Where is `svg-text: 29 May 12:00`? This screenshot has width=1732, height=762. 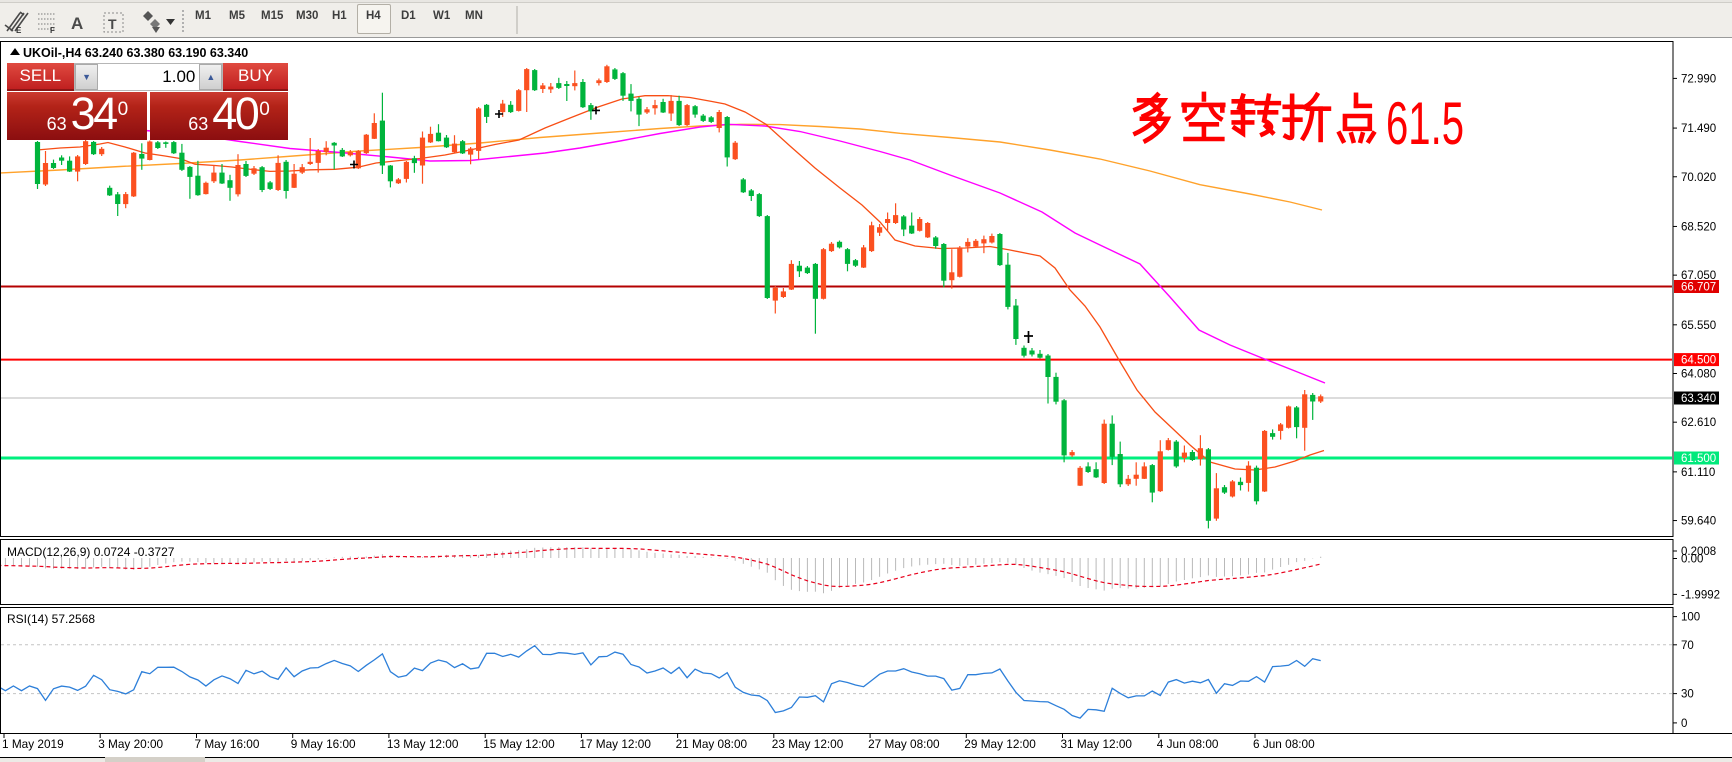 svg-text: 29 May 12:00 is located at coordinates (1000, 744).